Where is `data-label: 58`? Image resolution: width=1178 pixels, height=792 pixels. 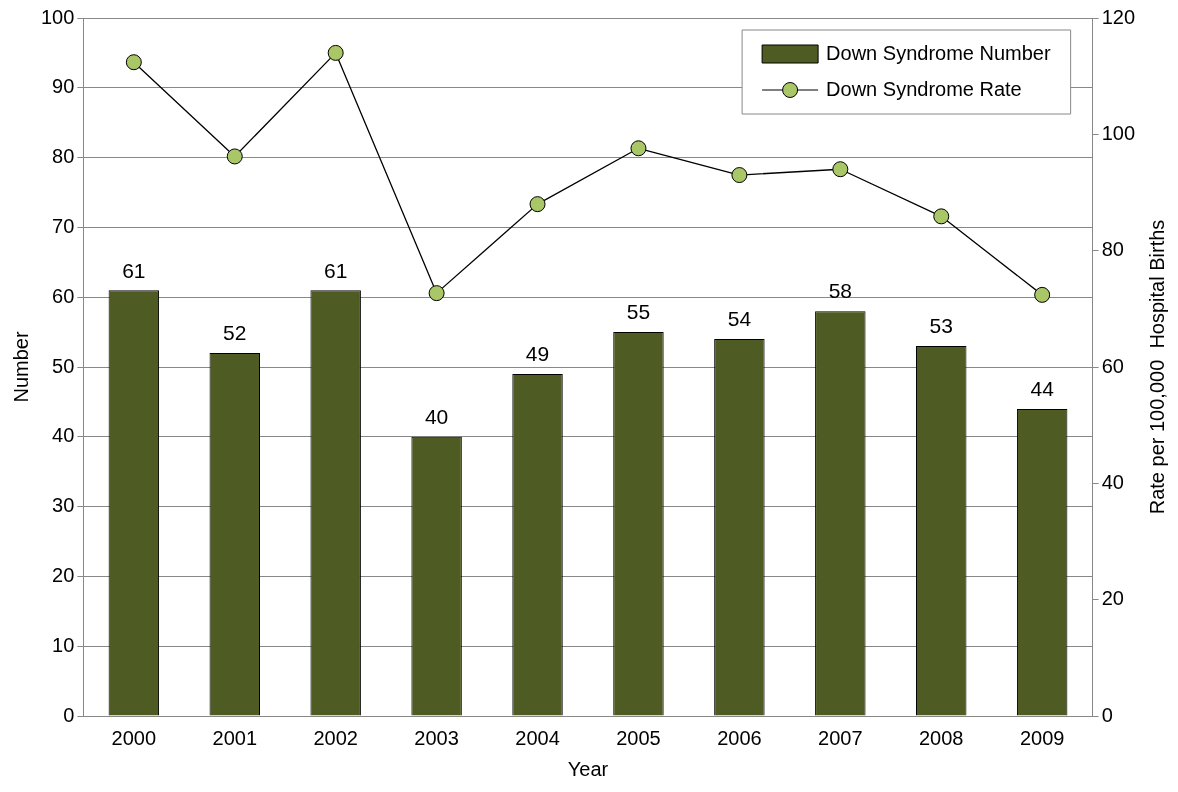 data-label: 58 is located at coordinates (840, 291).